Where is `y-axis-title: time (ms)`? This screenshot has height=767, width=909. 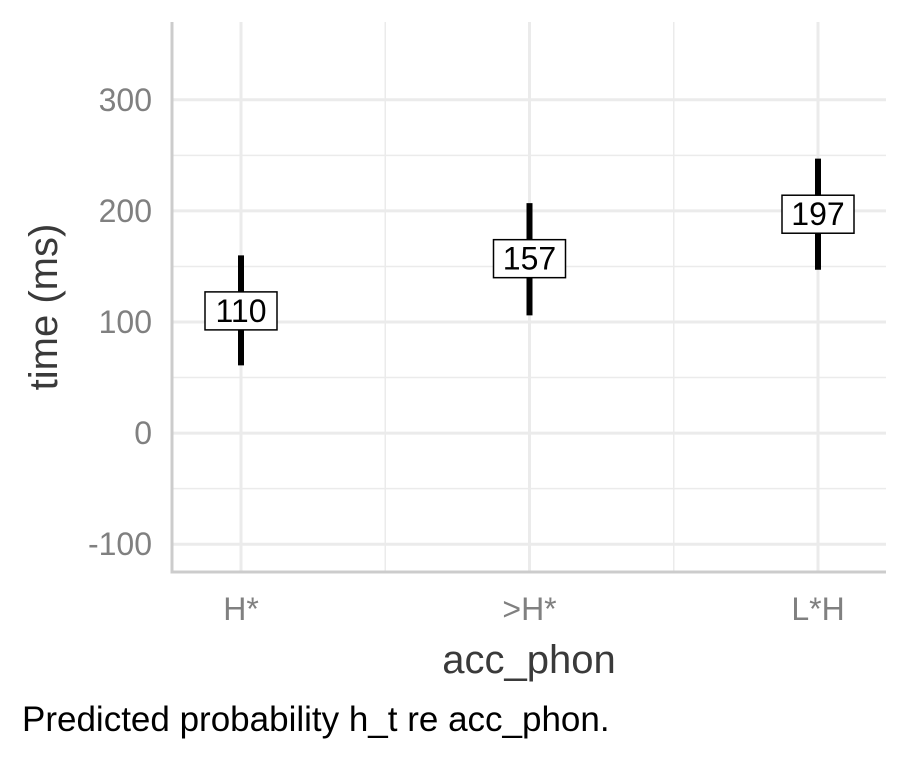 y-axis-title: time (ms) is located at coordinates (44, 307).